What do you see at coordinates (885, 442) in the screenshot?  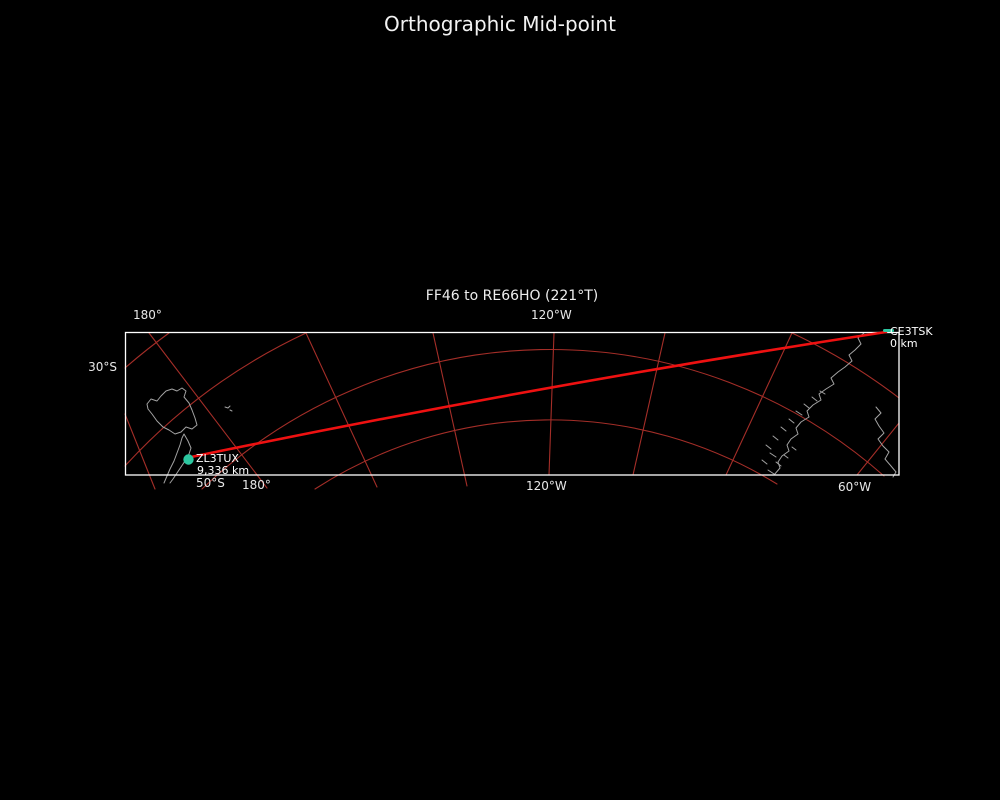 I see `coastline-patagonia-fjords` at bounding box center [885, 442].